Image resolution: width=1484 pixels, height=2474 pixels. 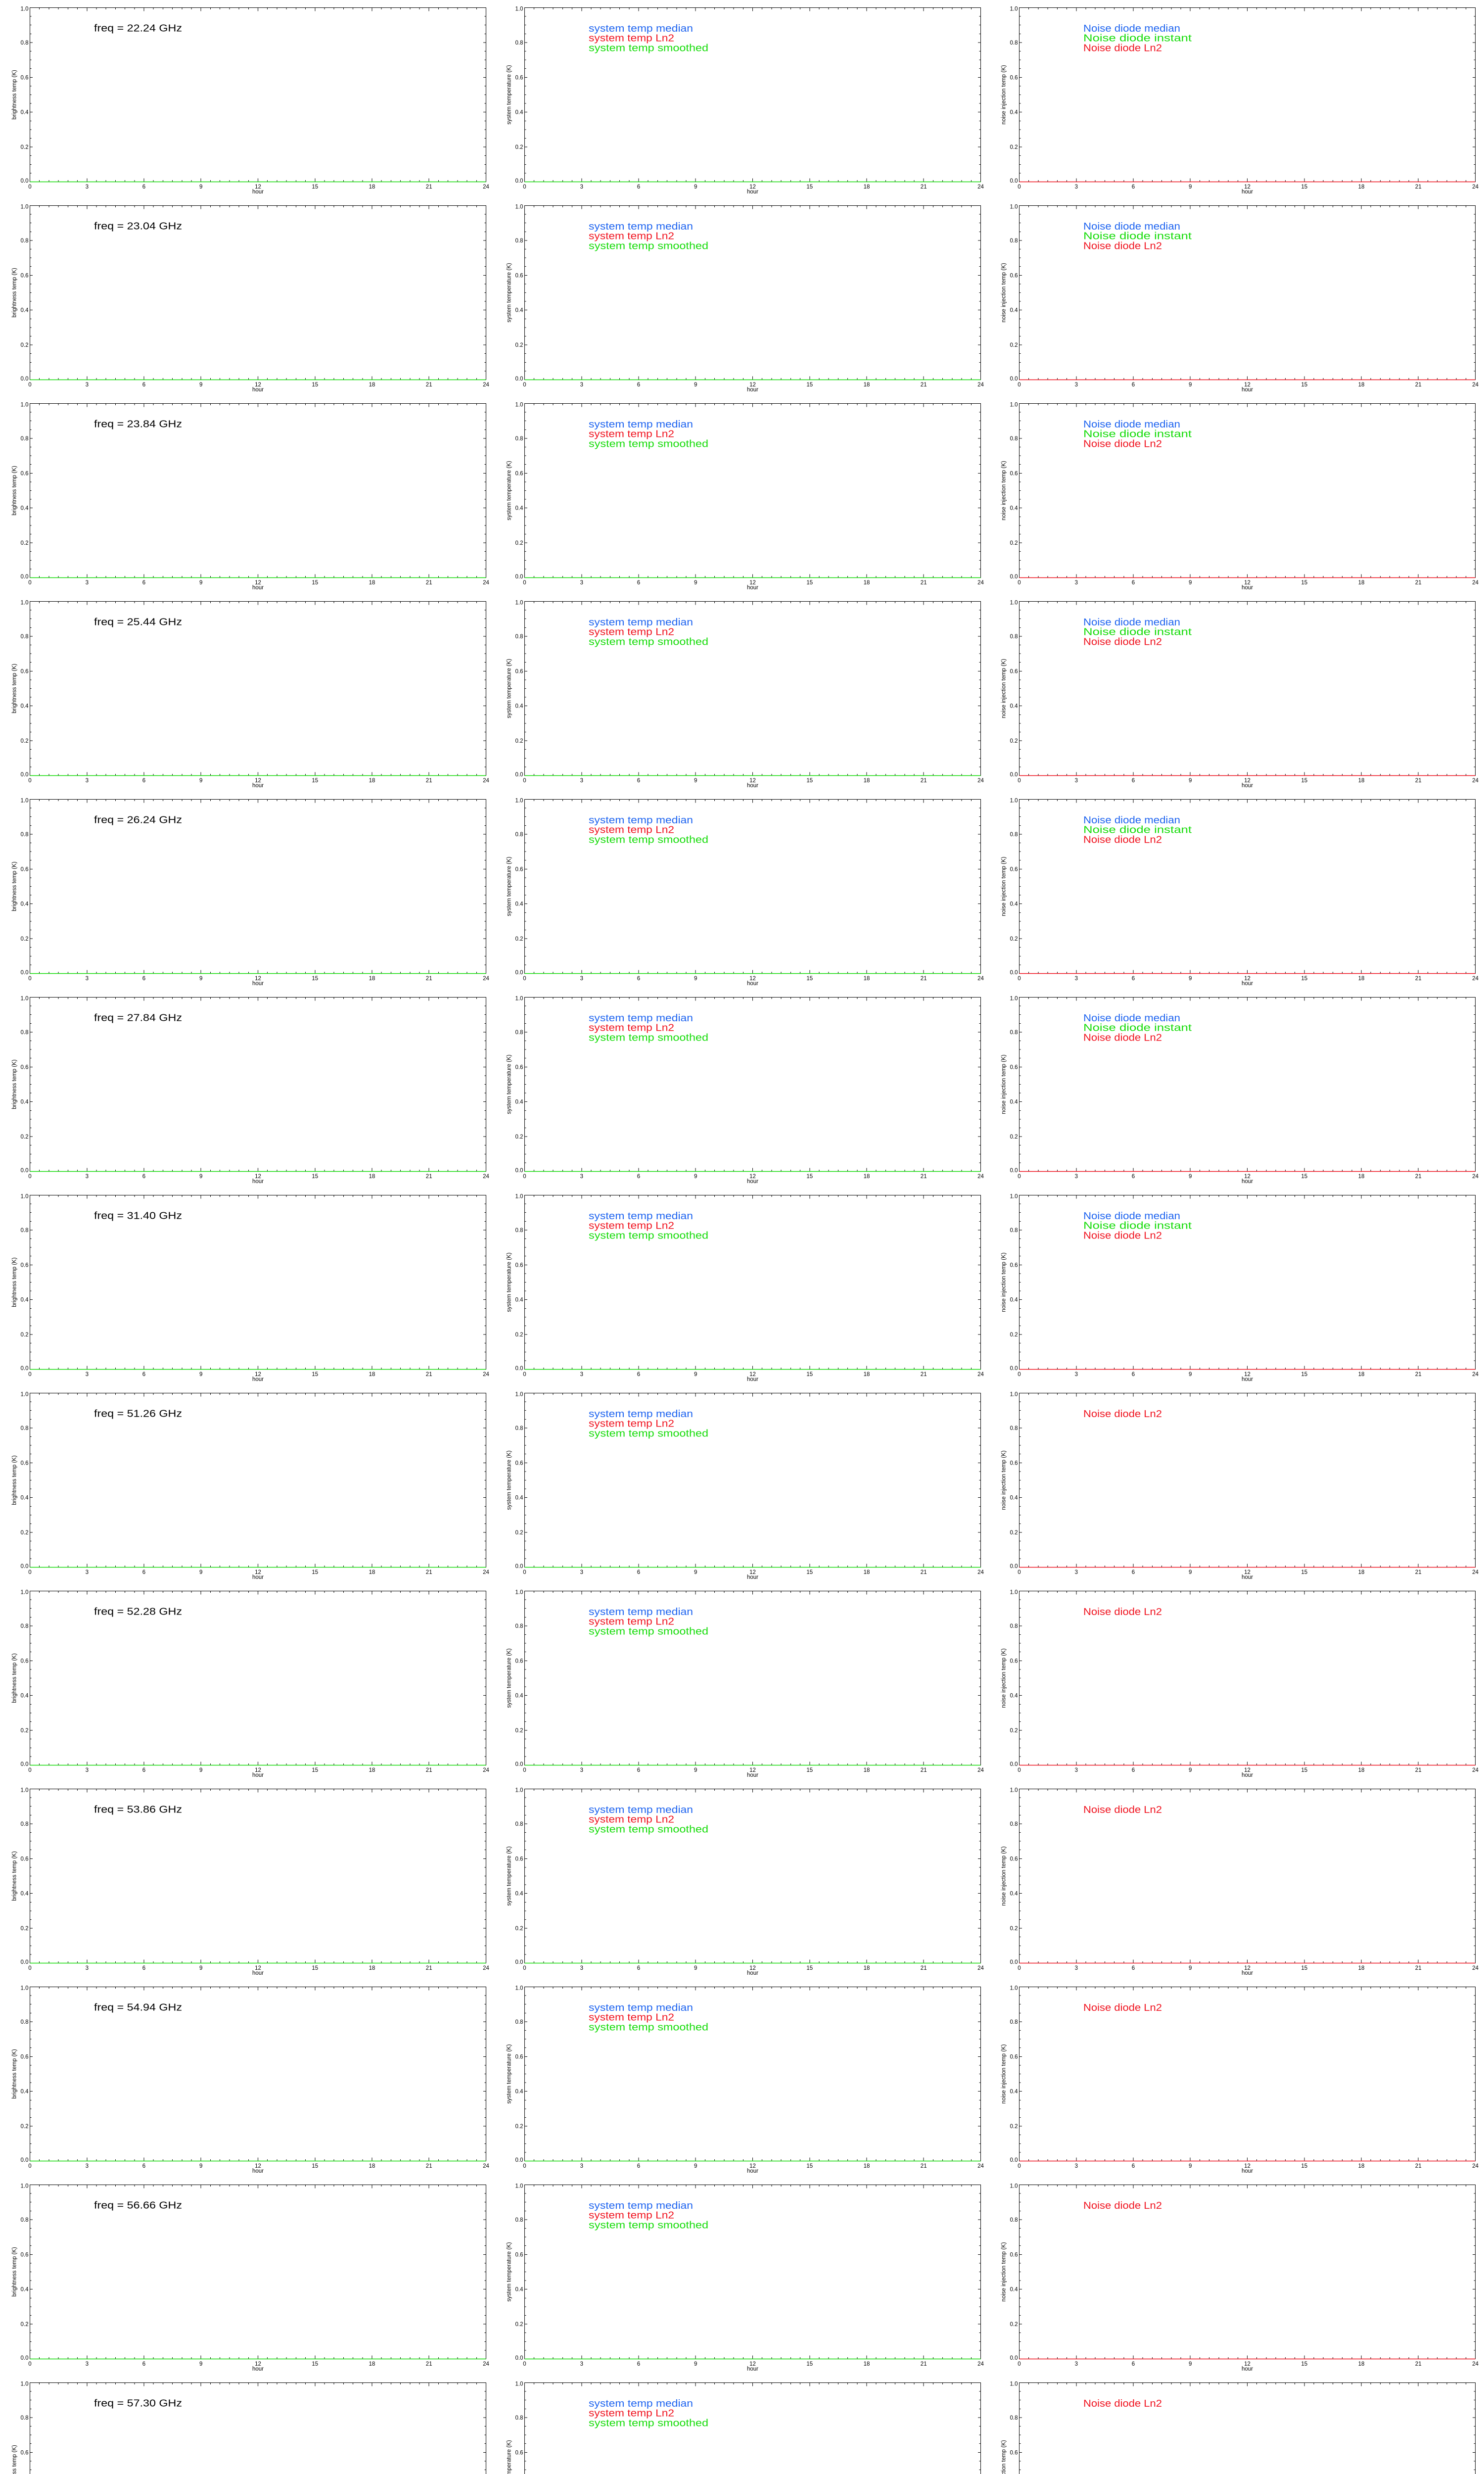 What do you see at coordinates (138, 821) in the screenshot?
I see `svg-text: freq = 26.24 GHz` at bounding box center [138, 821].